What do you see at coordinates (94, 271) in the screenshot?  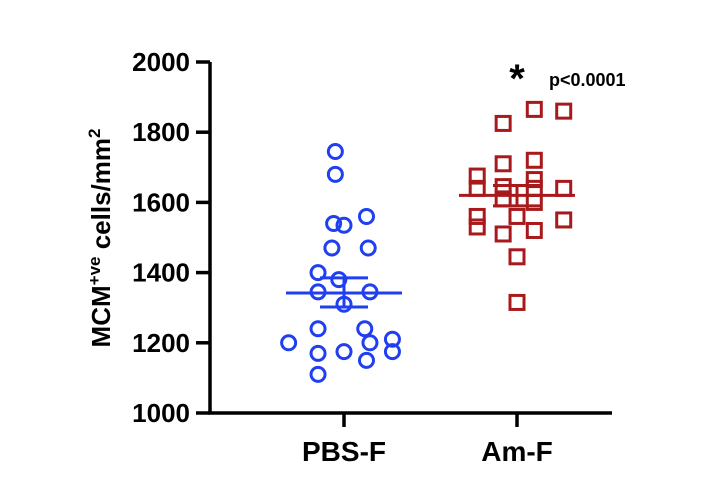 I see `y-axis-label-sup: +ve` at bounding box center [94, 271].